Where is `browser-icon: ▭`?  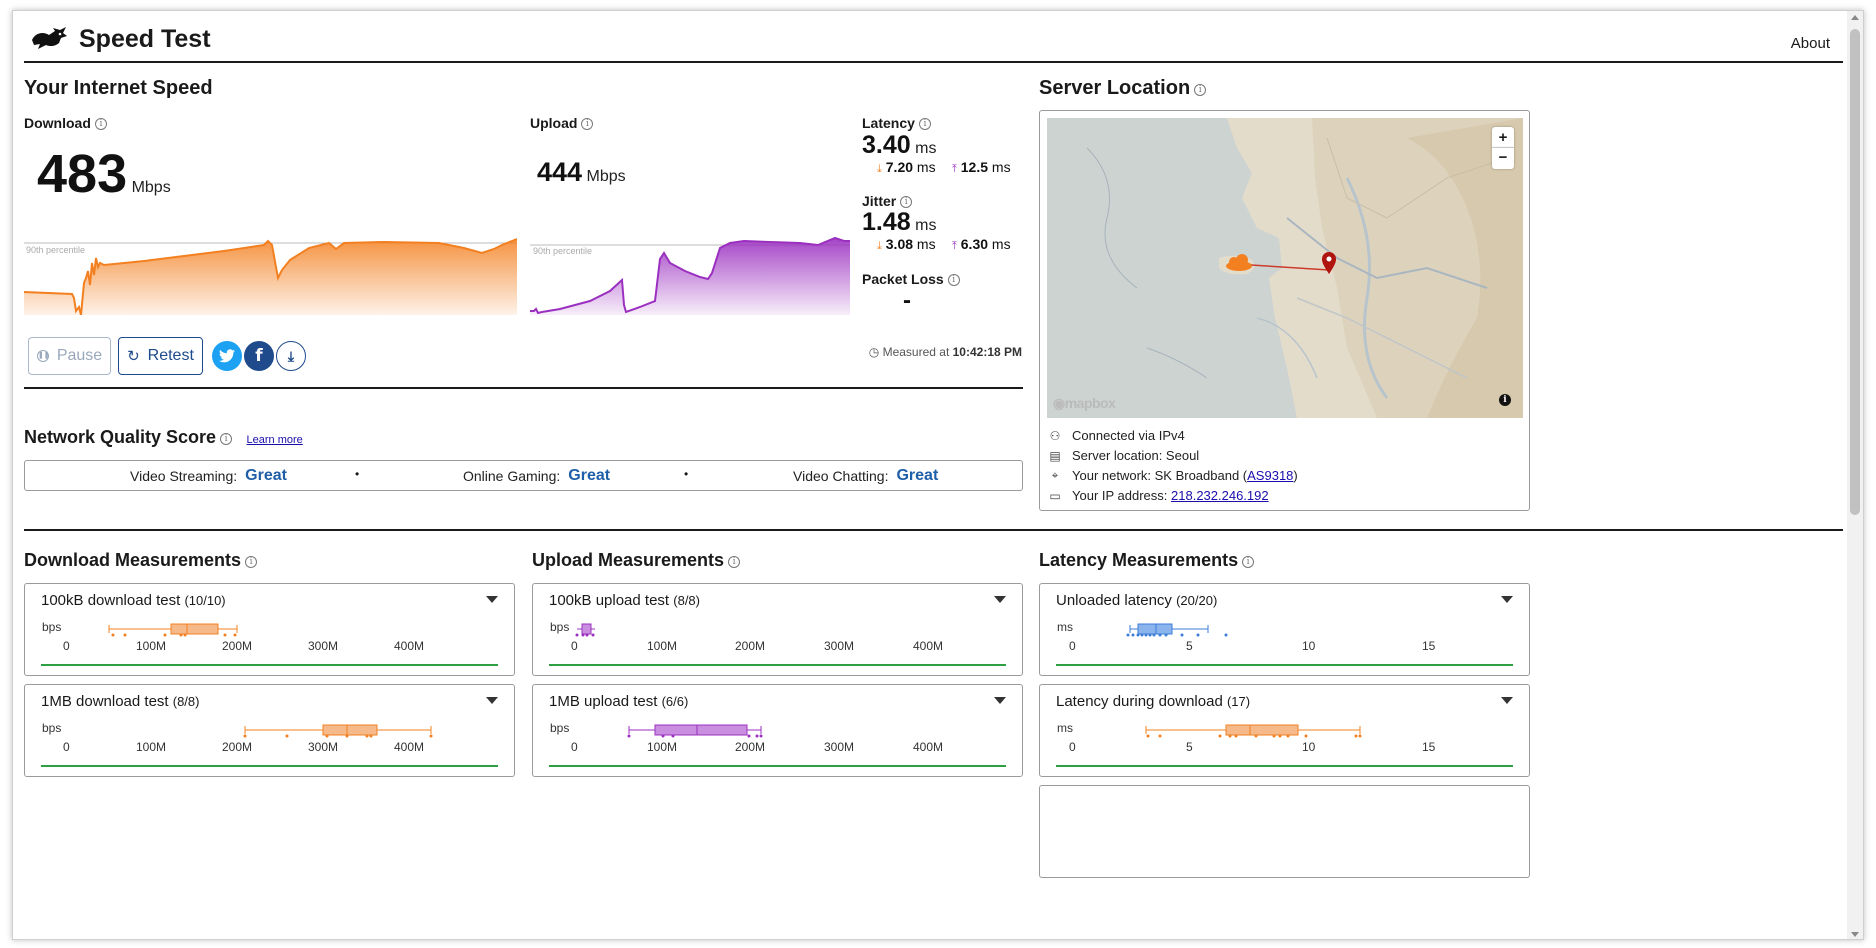 browser-icon: ▭ is located at coordinates (1055, 495).